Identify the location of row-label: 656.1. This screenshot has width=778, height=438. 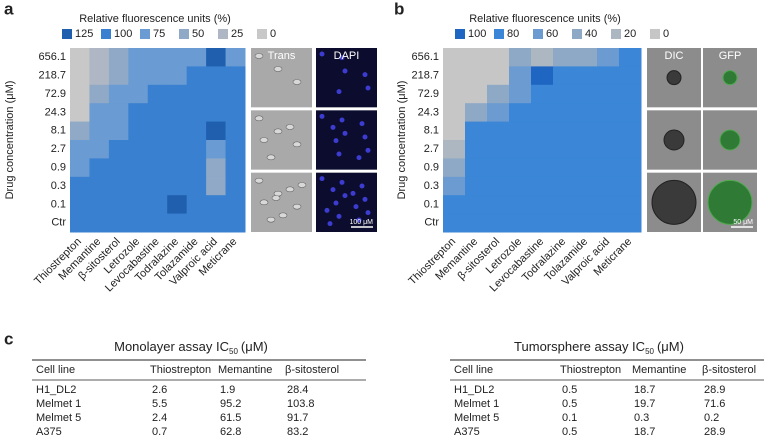
(52, 57).